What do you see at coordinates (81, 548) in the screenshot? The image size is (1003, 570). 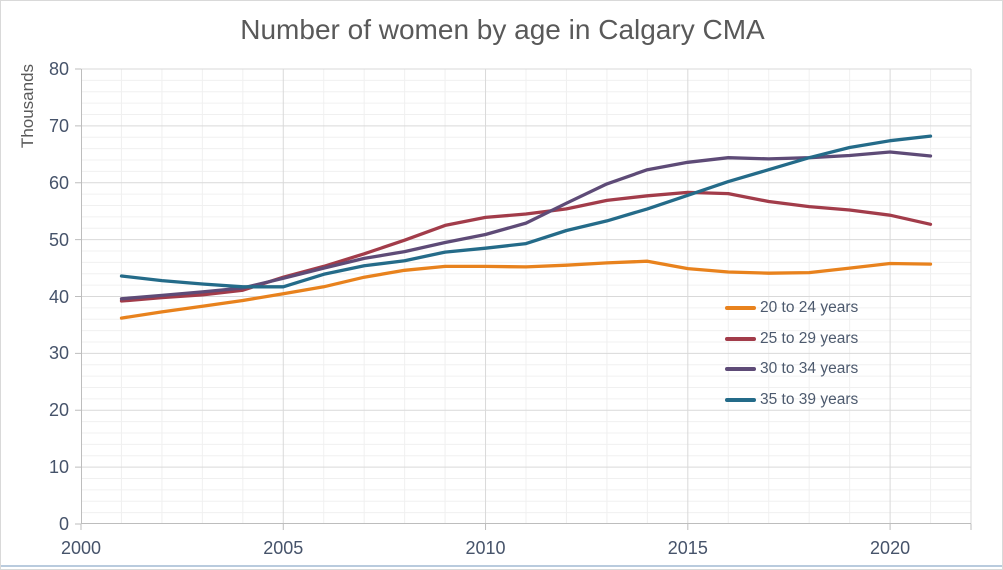 I see `x-axis-tick-label: 2000` at bounding box center [81, 548].